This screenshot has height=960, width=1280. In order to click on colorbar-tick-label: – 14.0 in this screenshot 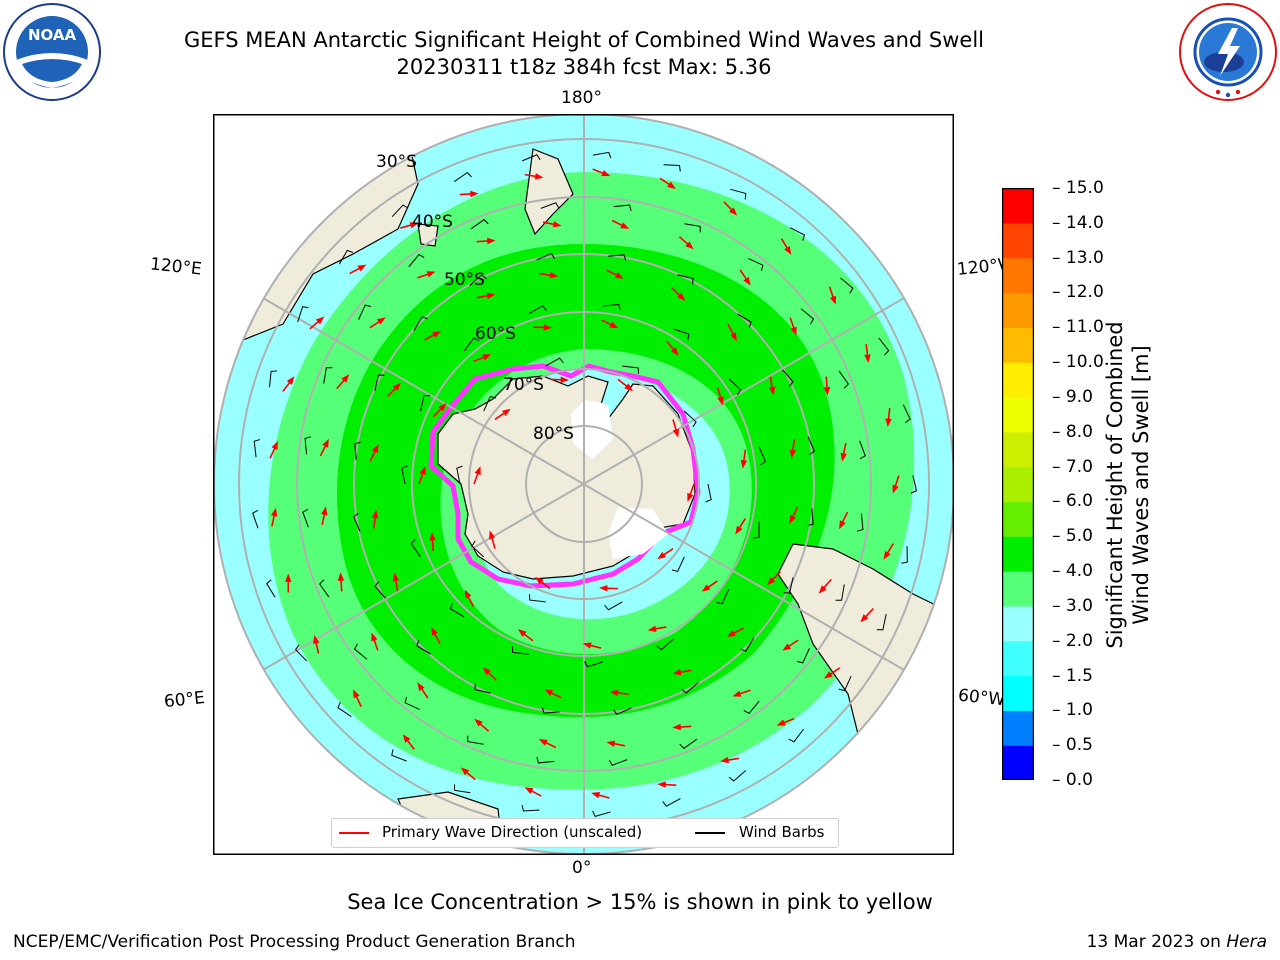, I will do `click(1078, 222)`.